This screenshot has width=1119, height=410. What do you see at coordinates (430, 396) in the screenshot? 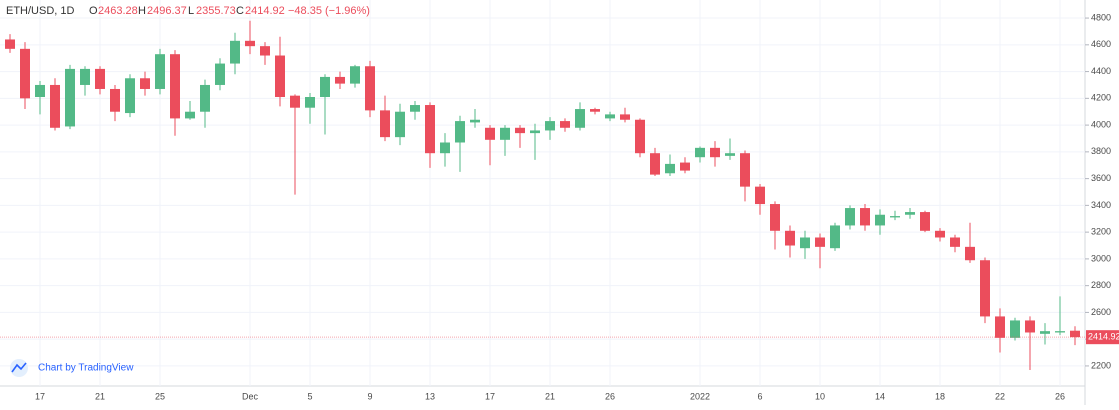
I see `x-tick-label: 13` at bounding box center [430, 396].